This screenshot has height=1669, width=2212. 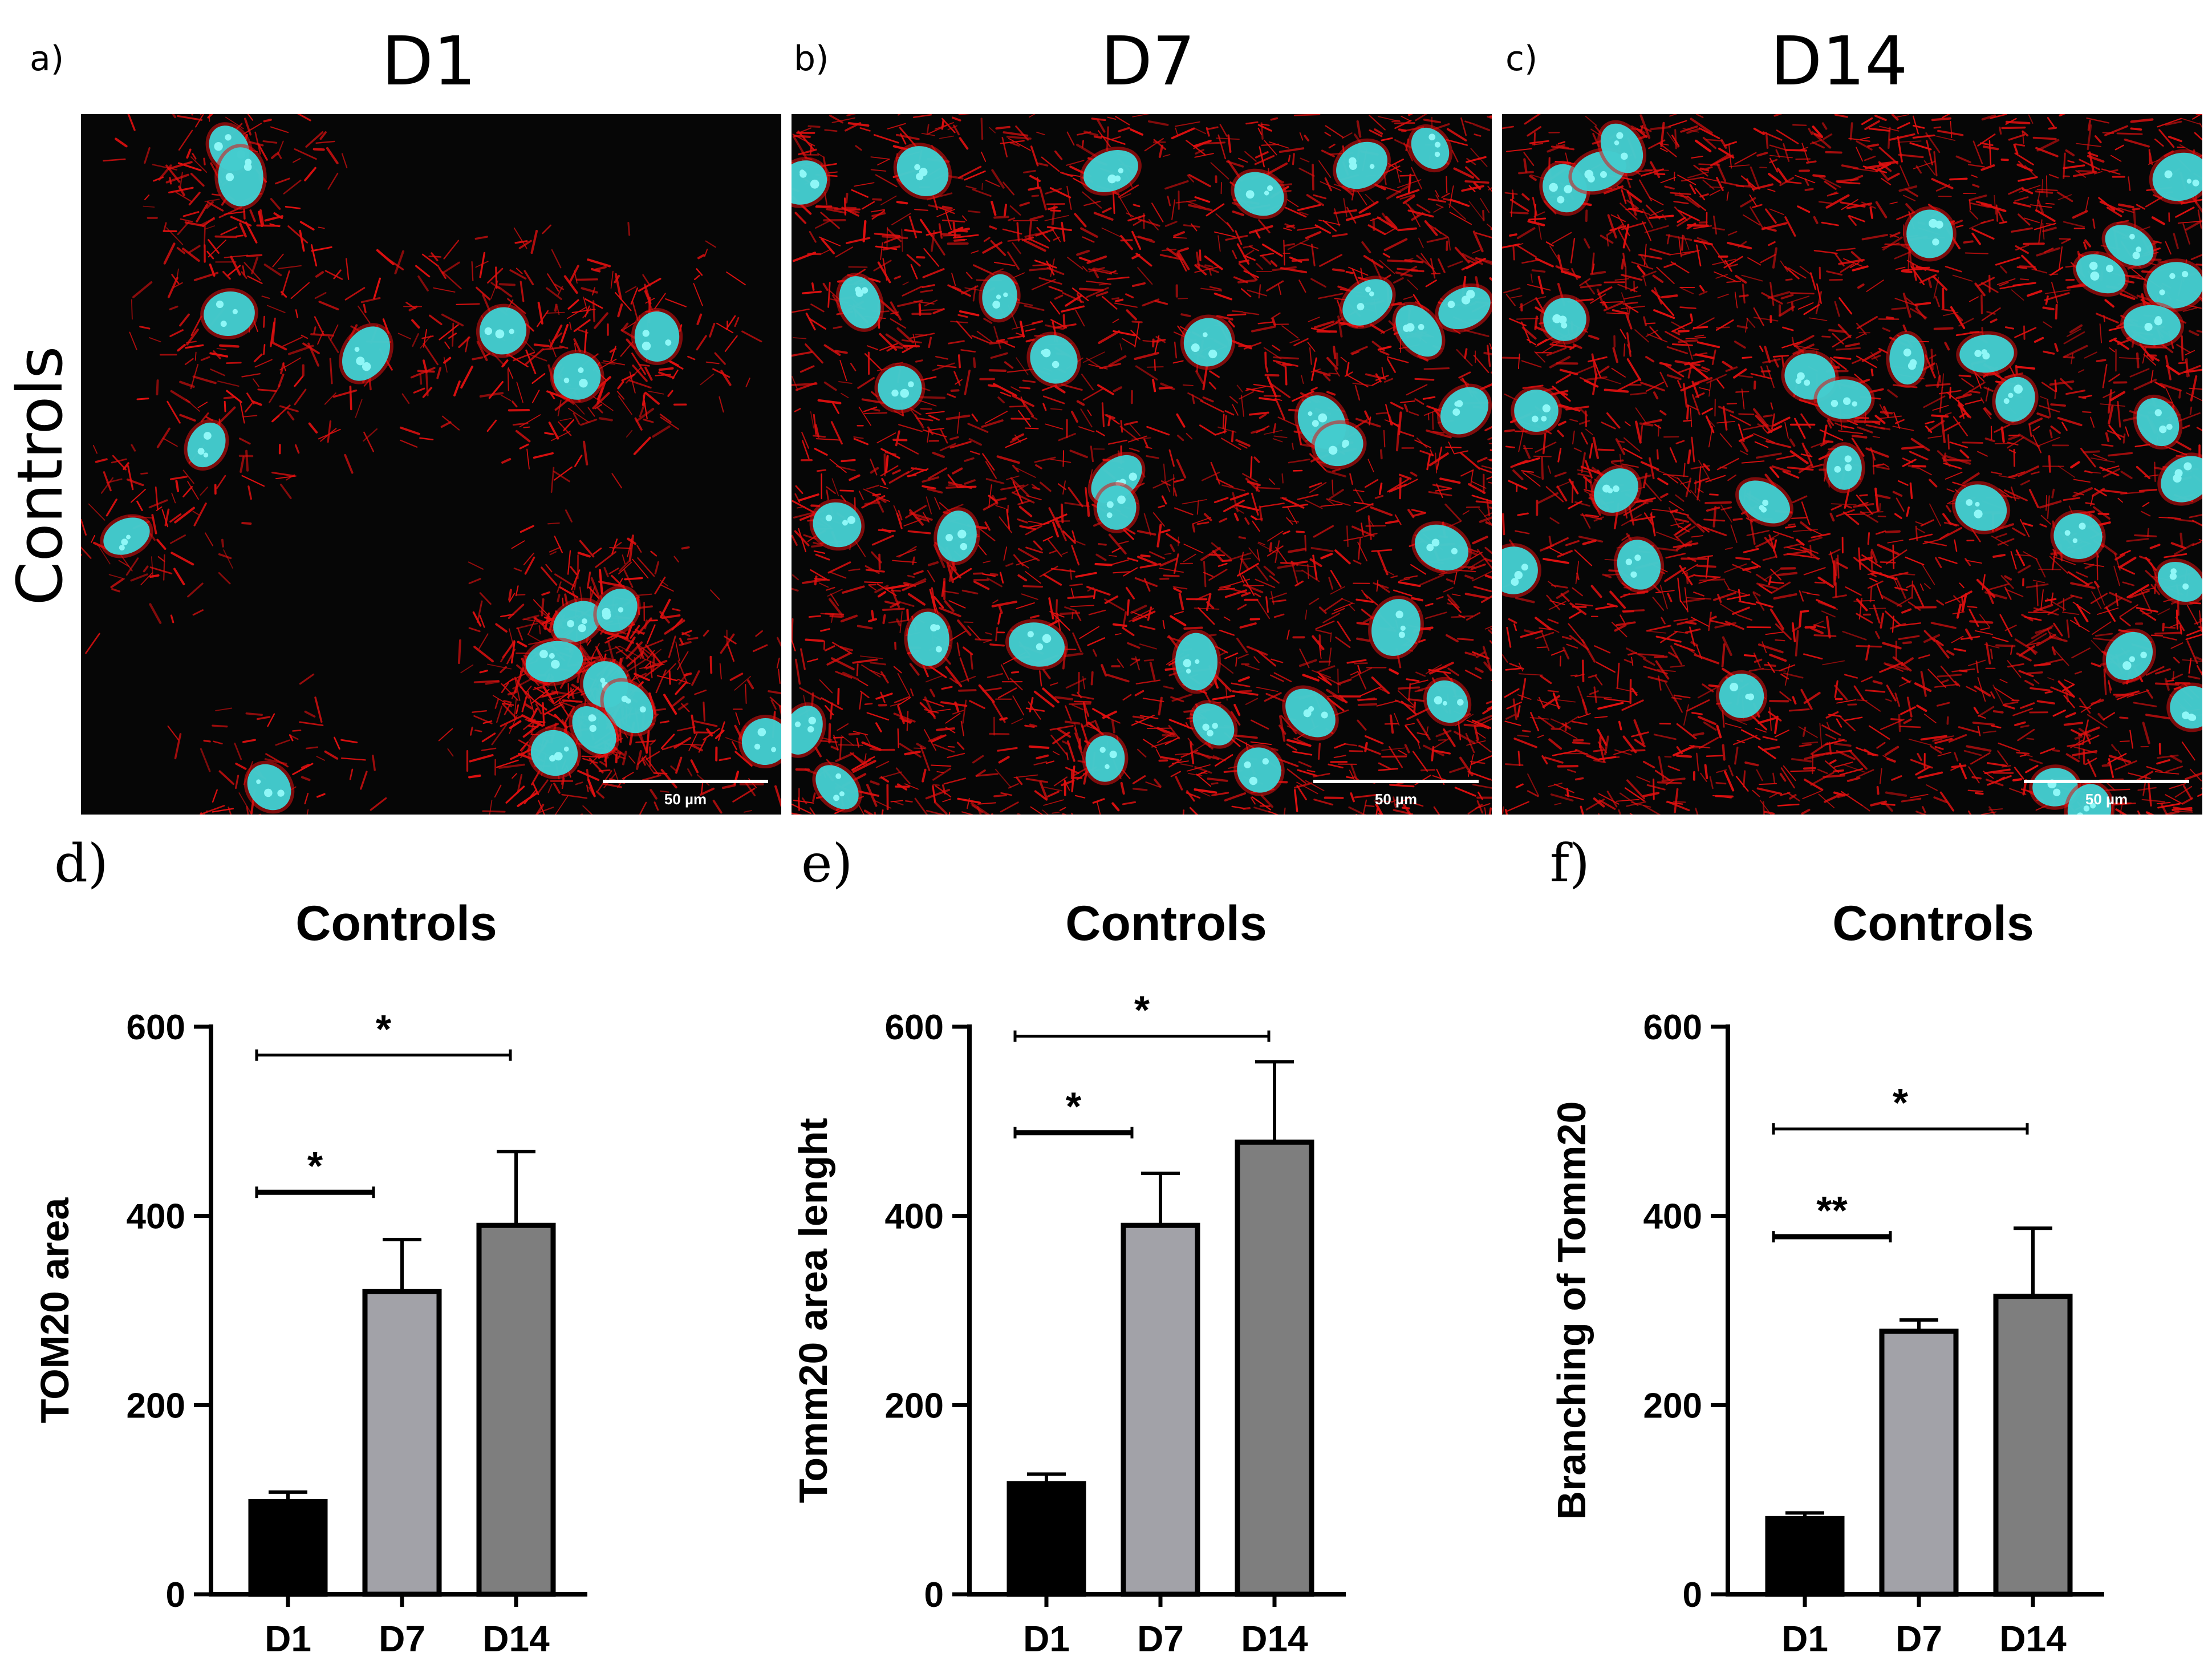 What do you see at coordinates (1068, 1323) in the screenshot?
I see `bar-chart-tomm20-area-length: Tomm20 area lenght 0 200 400 600 D1 D7 D14 * *` at bounding box center [1068, 1323].